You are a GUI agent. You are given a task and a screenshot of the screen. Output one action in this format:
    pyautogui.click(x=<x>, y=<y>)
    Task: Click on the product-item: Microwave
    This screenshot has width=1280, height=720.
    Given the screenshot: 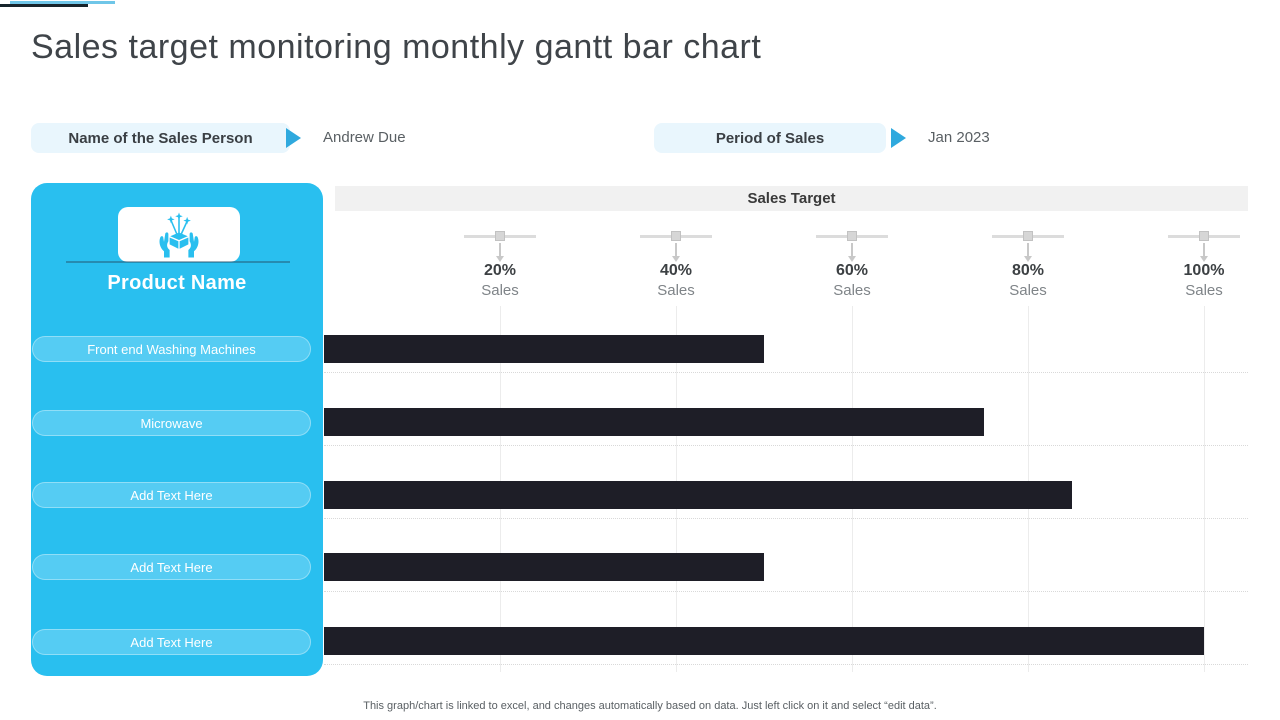 What is the action you would take?
    pyautogui.click(x=171, y=423)
    